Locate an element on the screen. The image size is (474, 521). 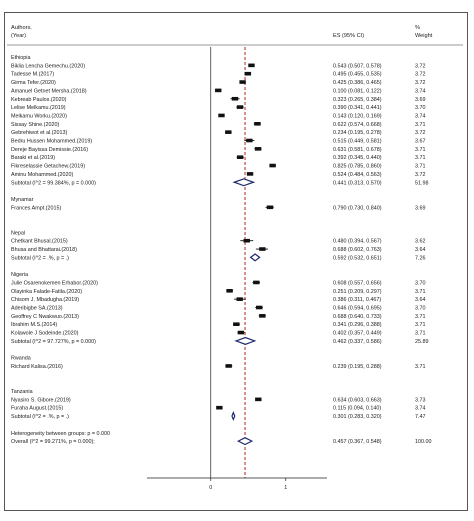
overall-diamond is located at coordinates (245, 441).